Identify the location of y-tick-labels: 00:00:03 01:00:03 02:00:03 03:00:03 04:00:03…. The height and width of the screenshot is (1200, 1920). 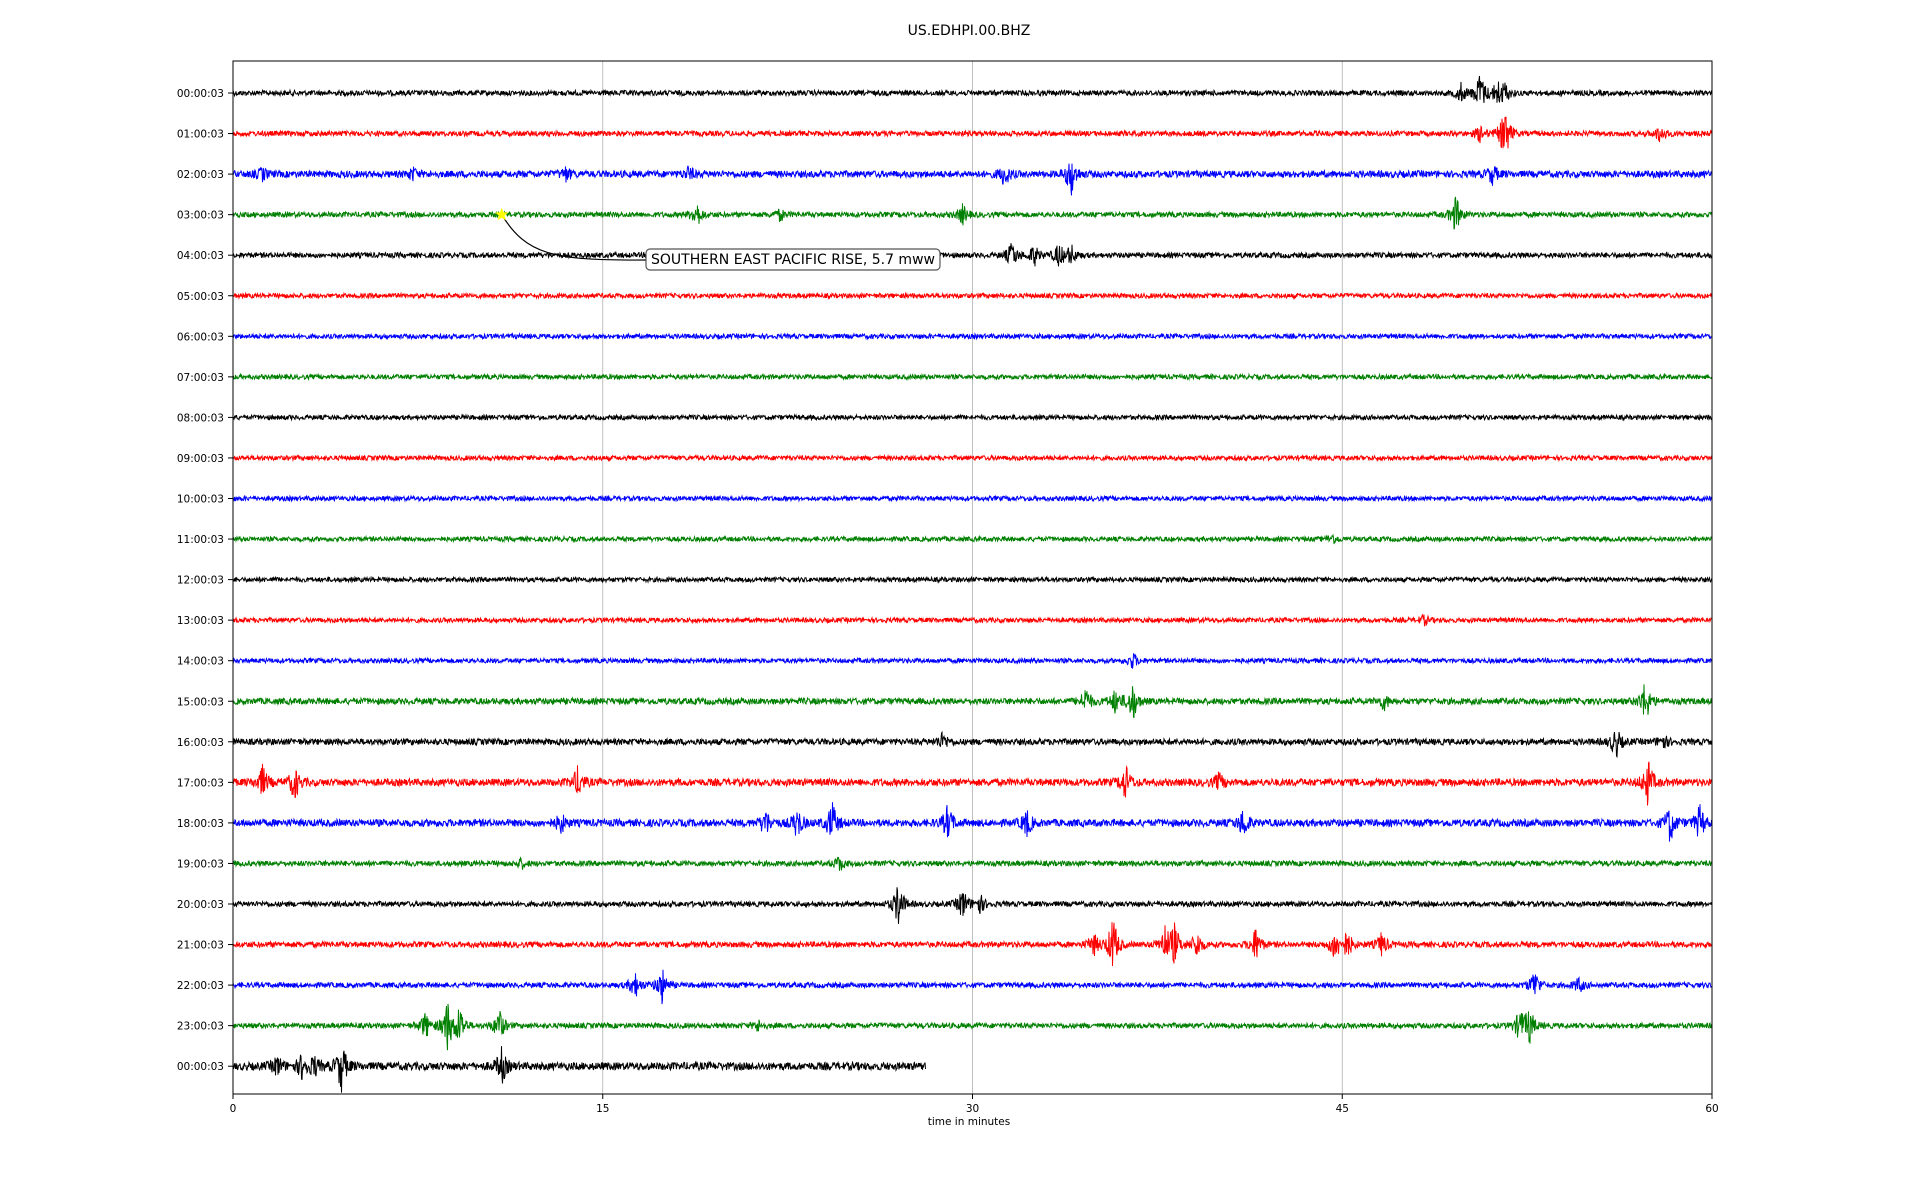
(205, 580).